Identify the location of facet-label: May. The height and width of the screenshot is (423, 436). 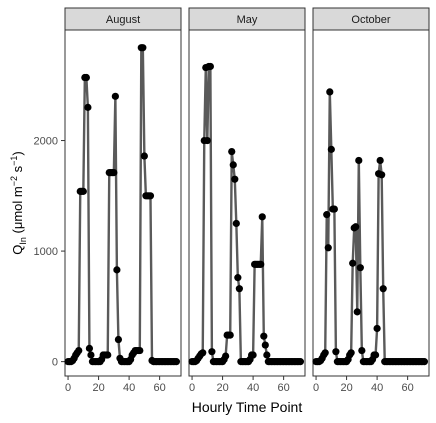
(247, 20).